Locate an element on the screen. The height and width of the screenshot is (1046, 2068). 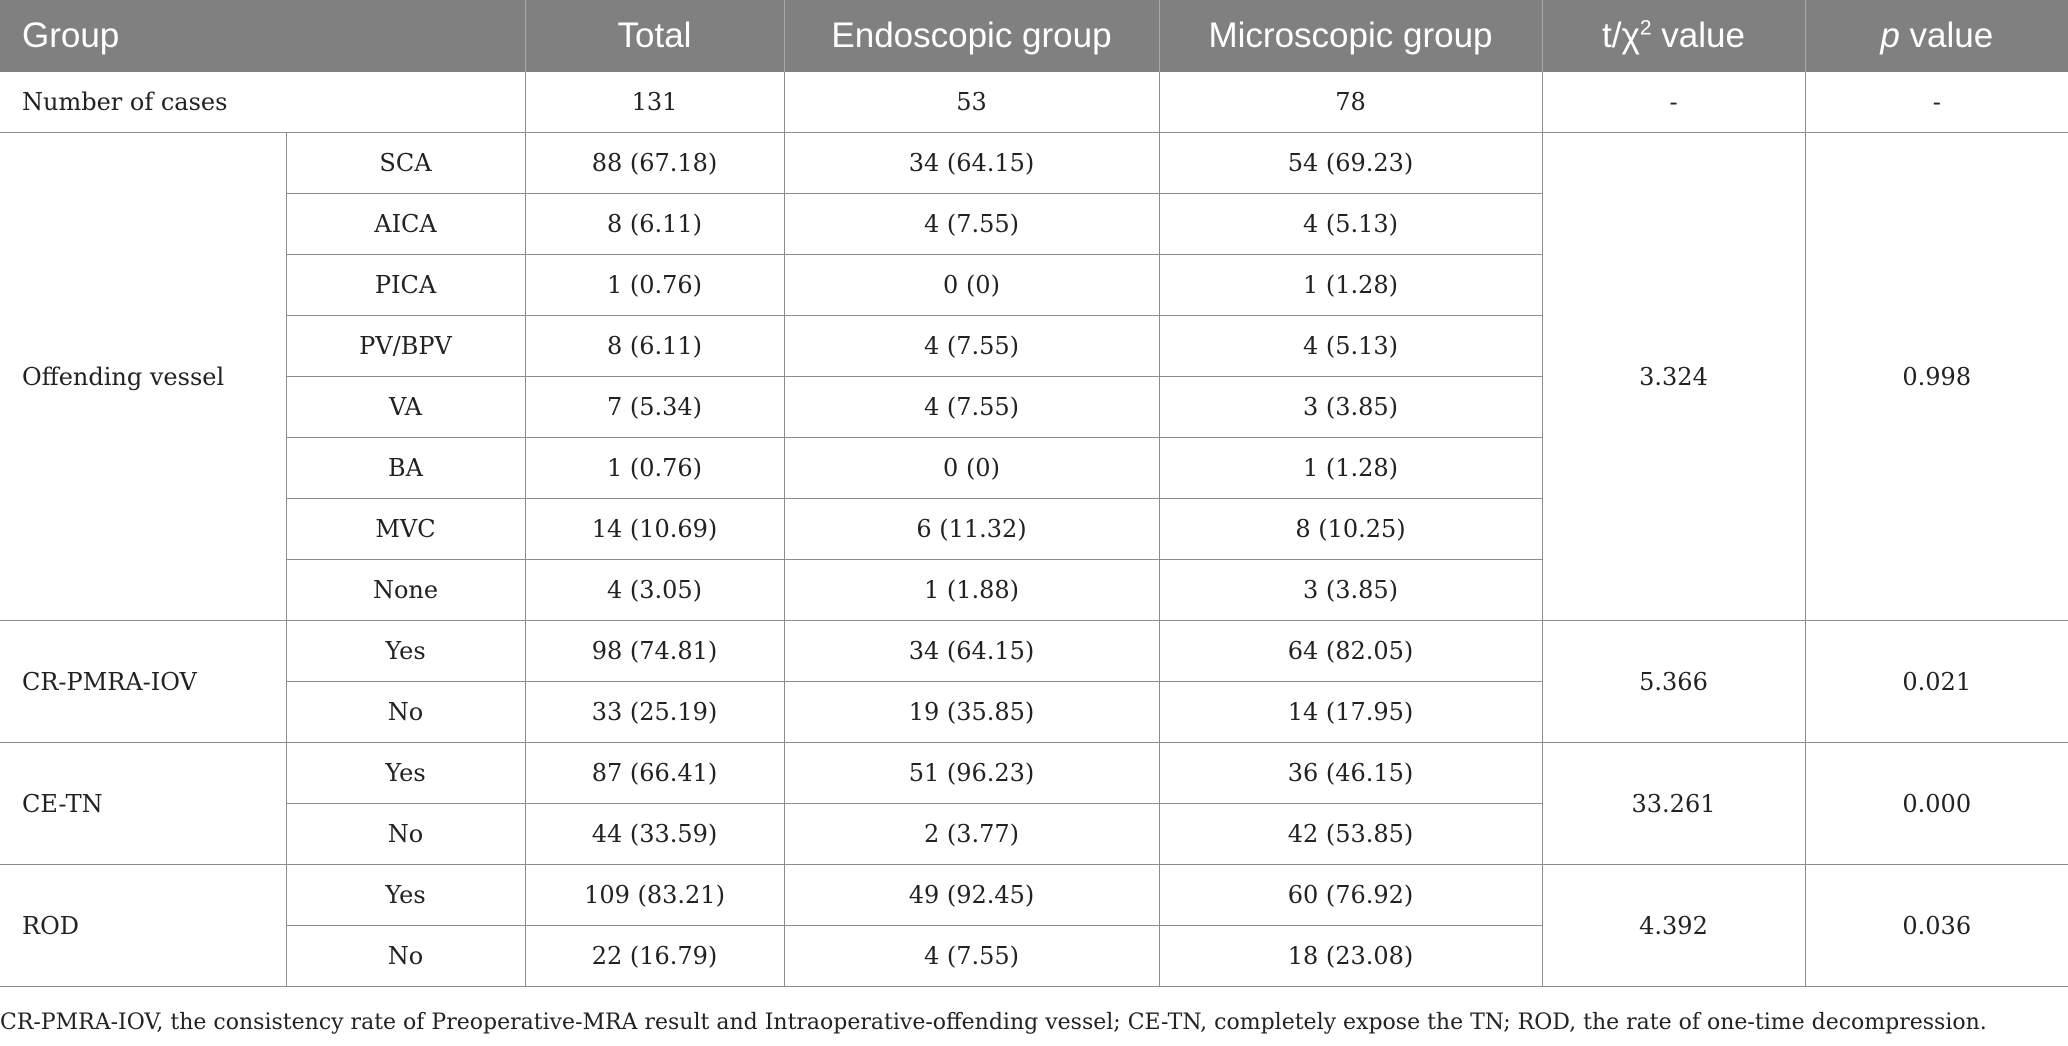
table-row: BA 1 (0.76) 0 (0) 1 (1.28) is located at coordinates (1034, 468).